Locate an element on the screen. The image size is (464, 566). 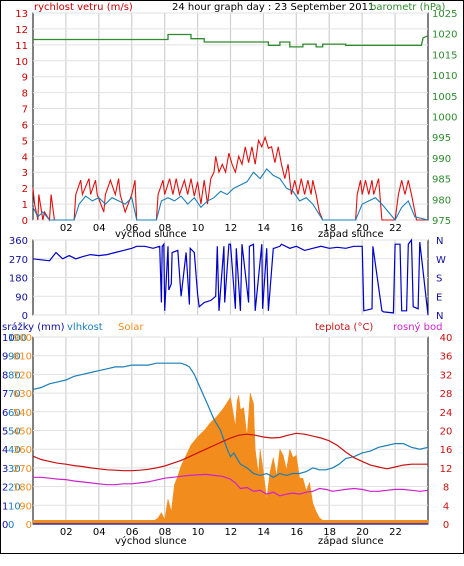
humidity-axis-title: vlhkost is located at coordinates (85, 327).